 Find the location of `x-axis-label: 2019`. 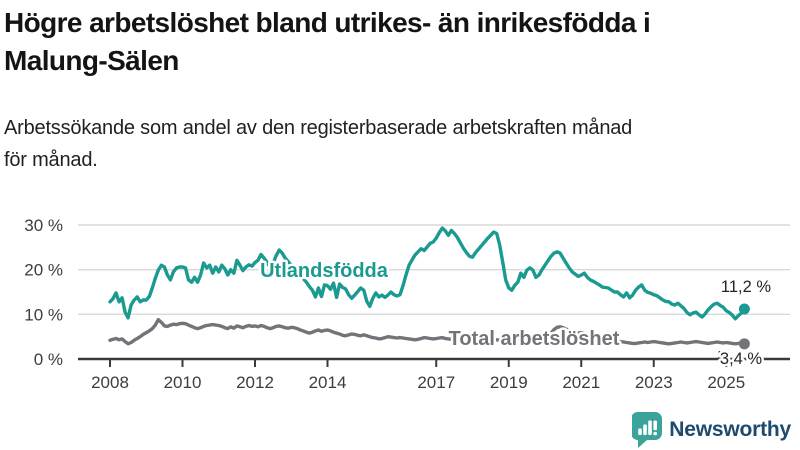

x-axis-label: 2019 is located at coordinates (509, 382).